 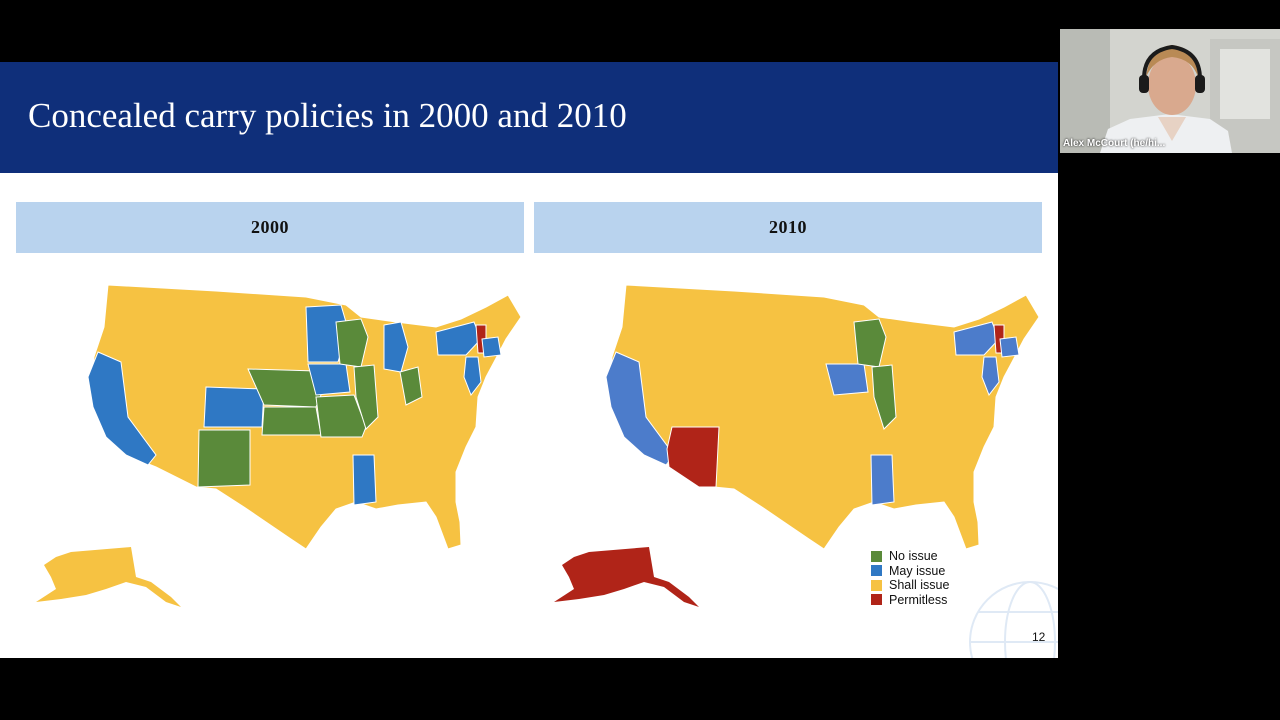 What do you see at coordinates (108, 577) in the screenshot?
I see `alaska-2000` at bounding box center [108, 577].